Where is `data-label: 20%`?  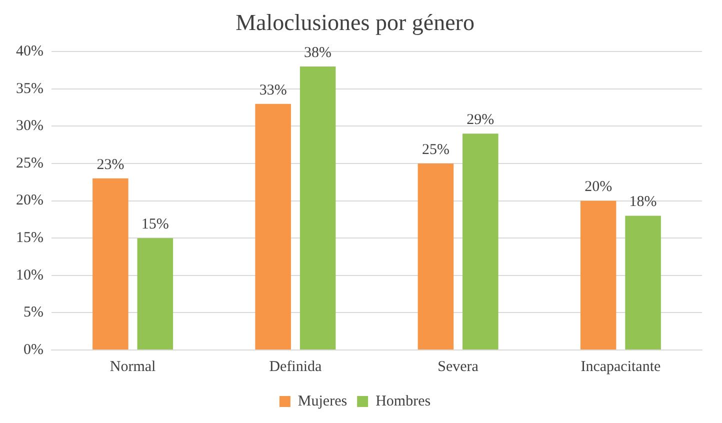 data-label: 20% is located at coordinates (598, 187).